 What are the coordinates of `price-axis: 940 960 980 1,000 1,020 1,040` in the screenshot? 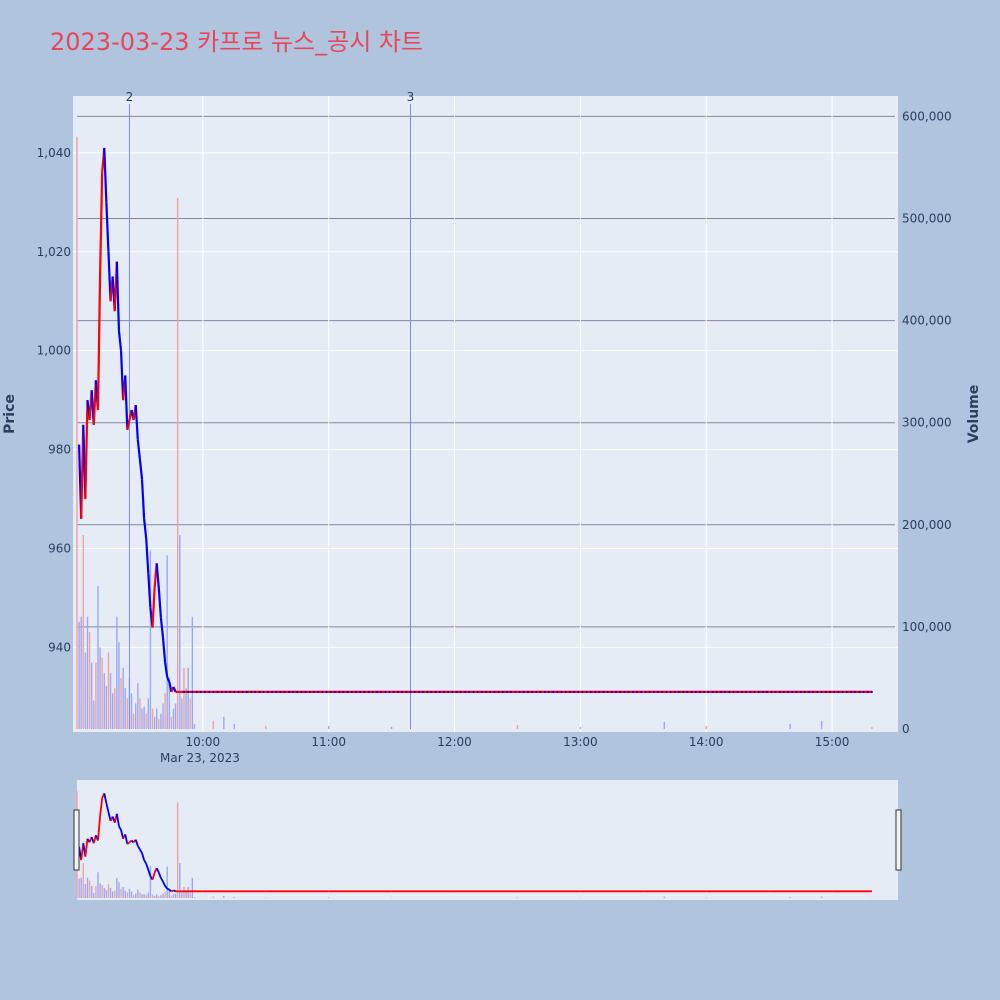 It's located at (54, 400).